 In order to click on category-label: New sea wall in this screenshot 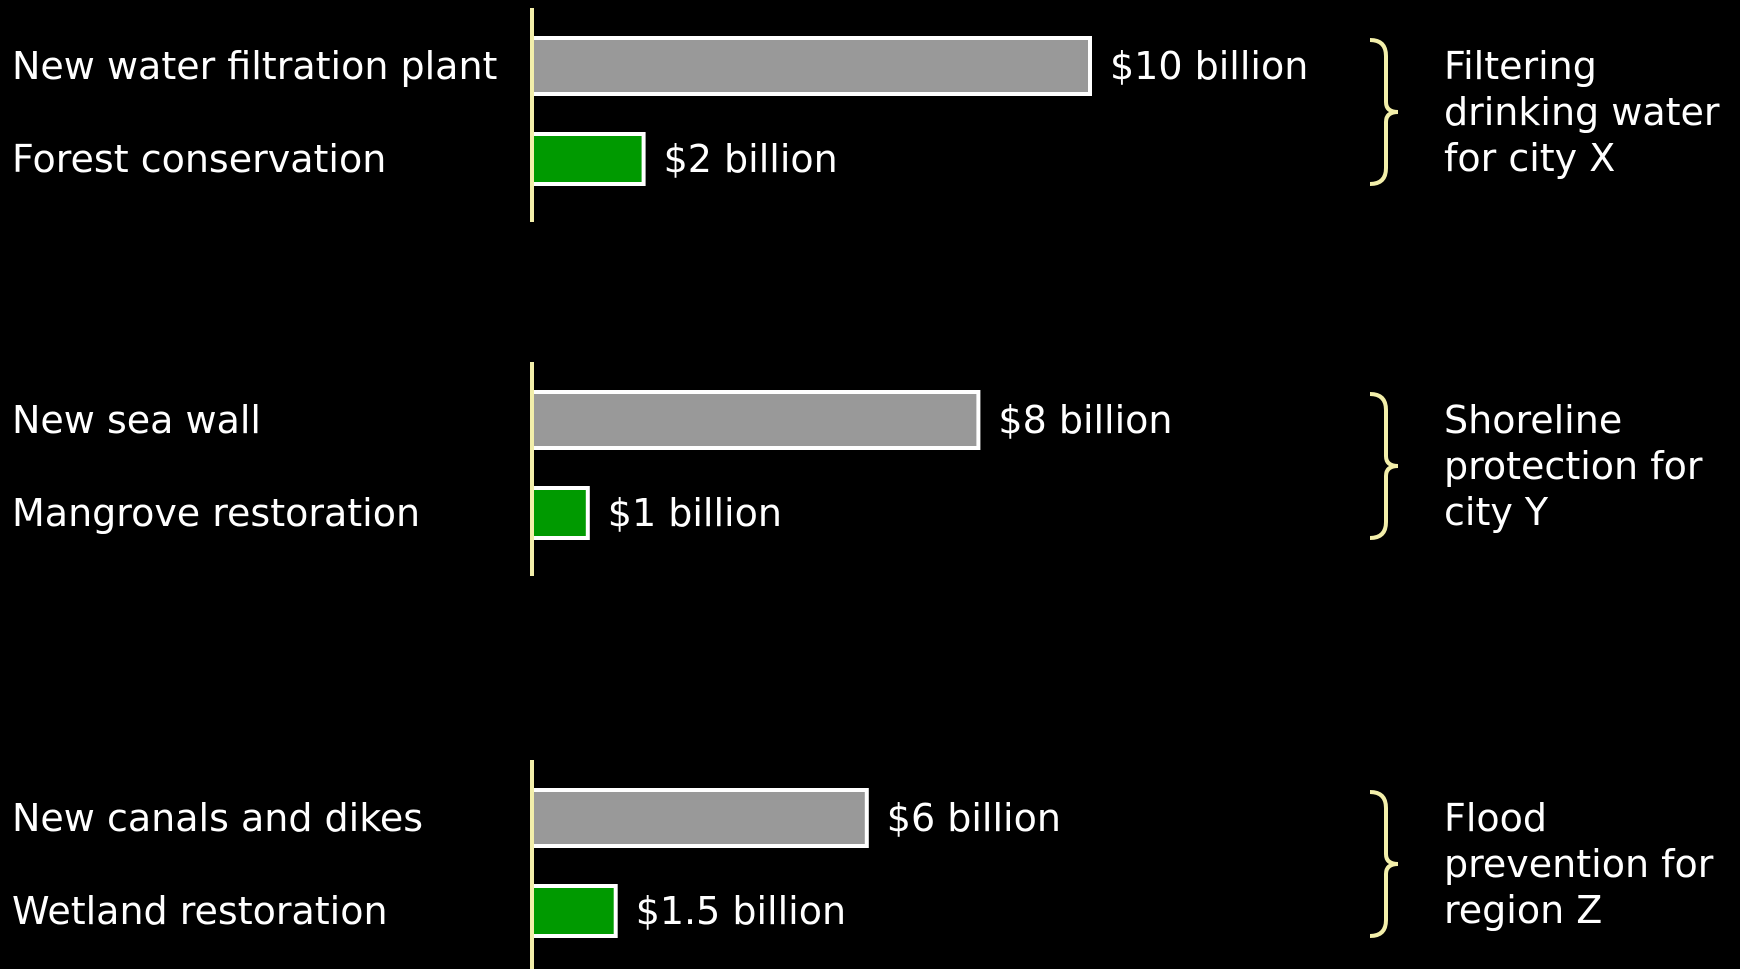, I will do `click(136, 420)`.